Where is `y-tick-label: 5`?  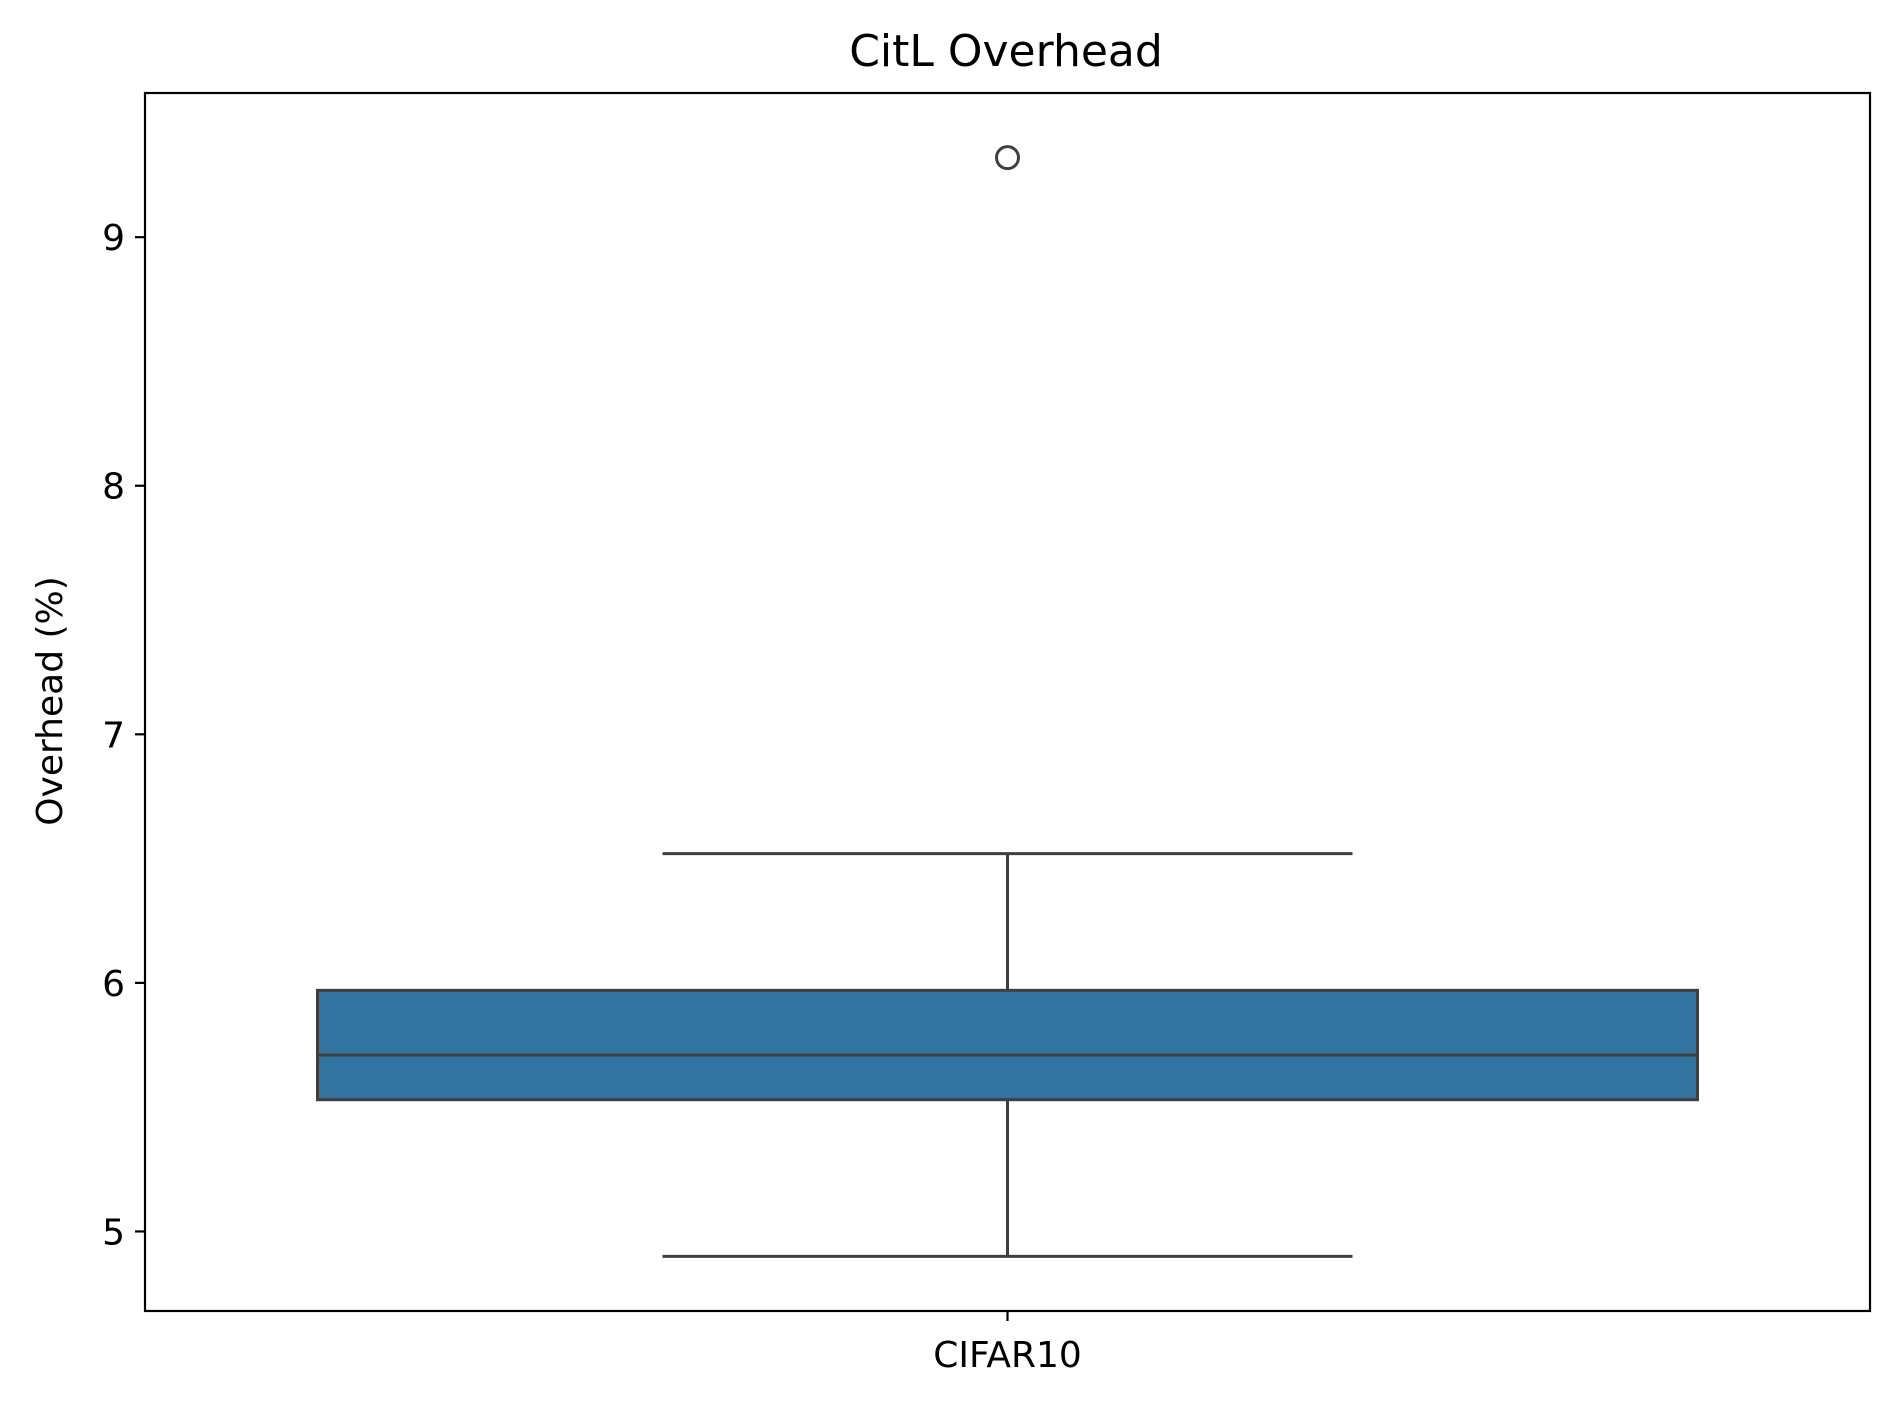
y-tick-label: 5 is located at coordinates (113, 1232).